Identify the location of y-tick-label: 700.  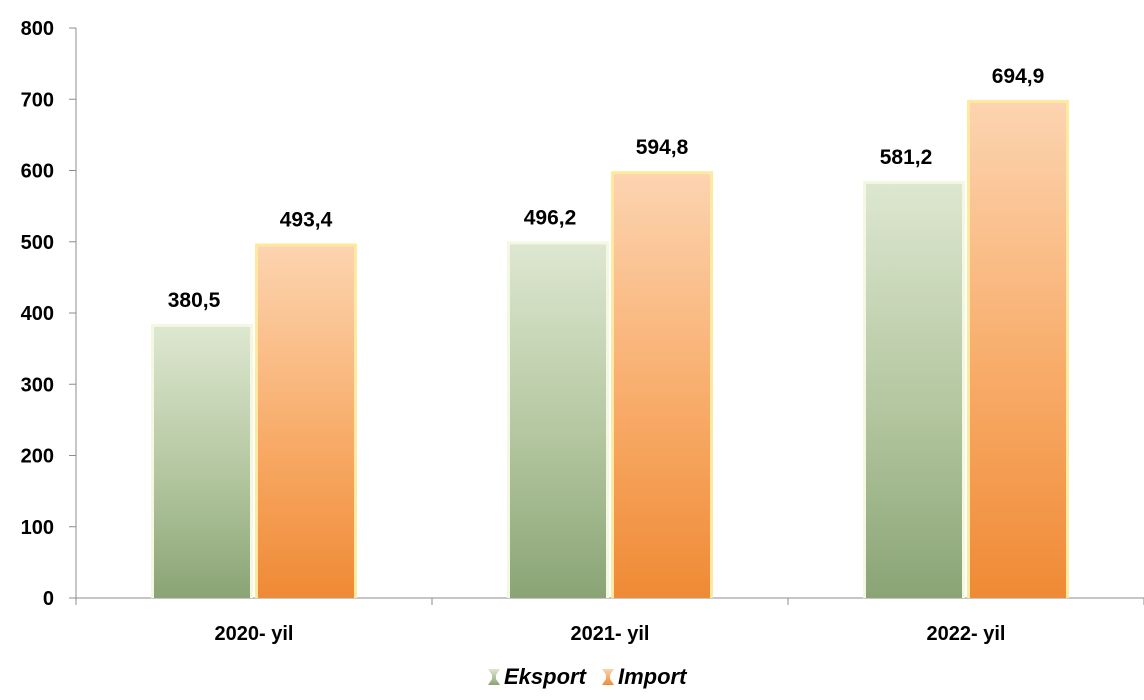
(37, 100).